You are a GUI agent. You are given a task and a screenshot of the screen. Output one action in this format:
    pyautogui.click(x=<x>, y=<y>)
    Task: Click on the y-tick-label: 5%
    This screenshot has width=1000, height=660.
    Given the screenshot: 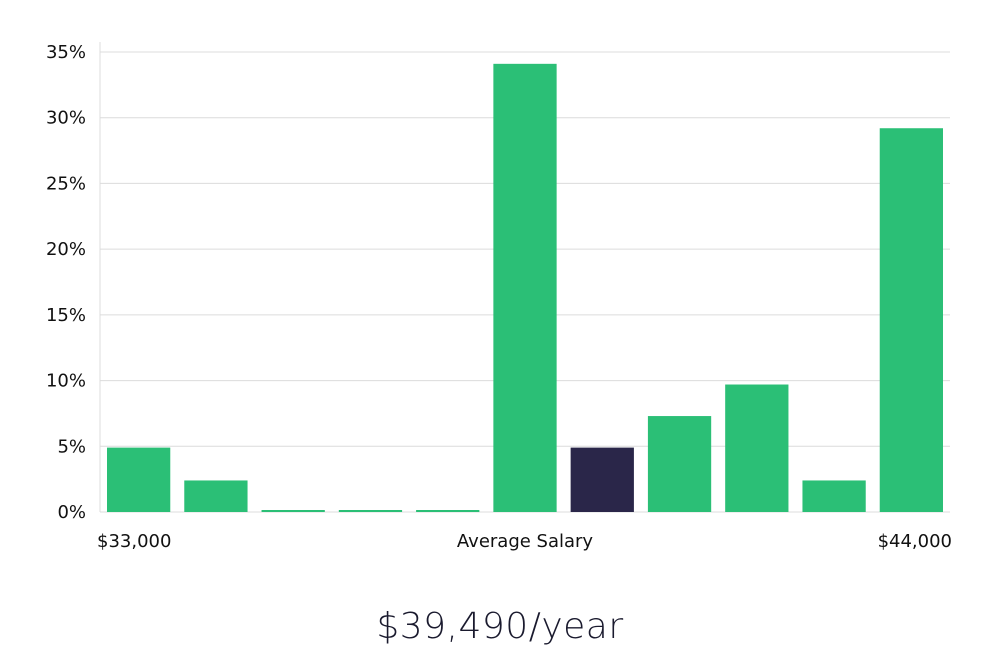 What is the action you would take?
    pyautogui.click(x=71, y=446)
    